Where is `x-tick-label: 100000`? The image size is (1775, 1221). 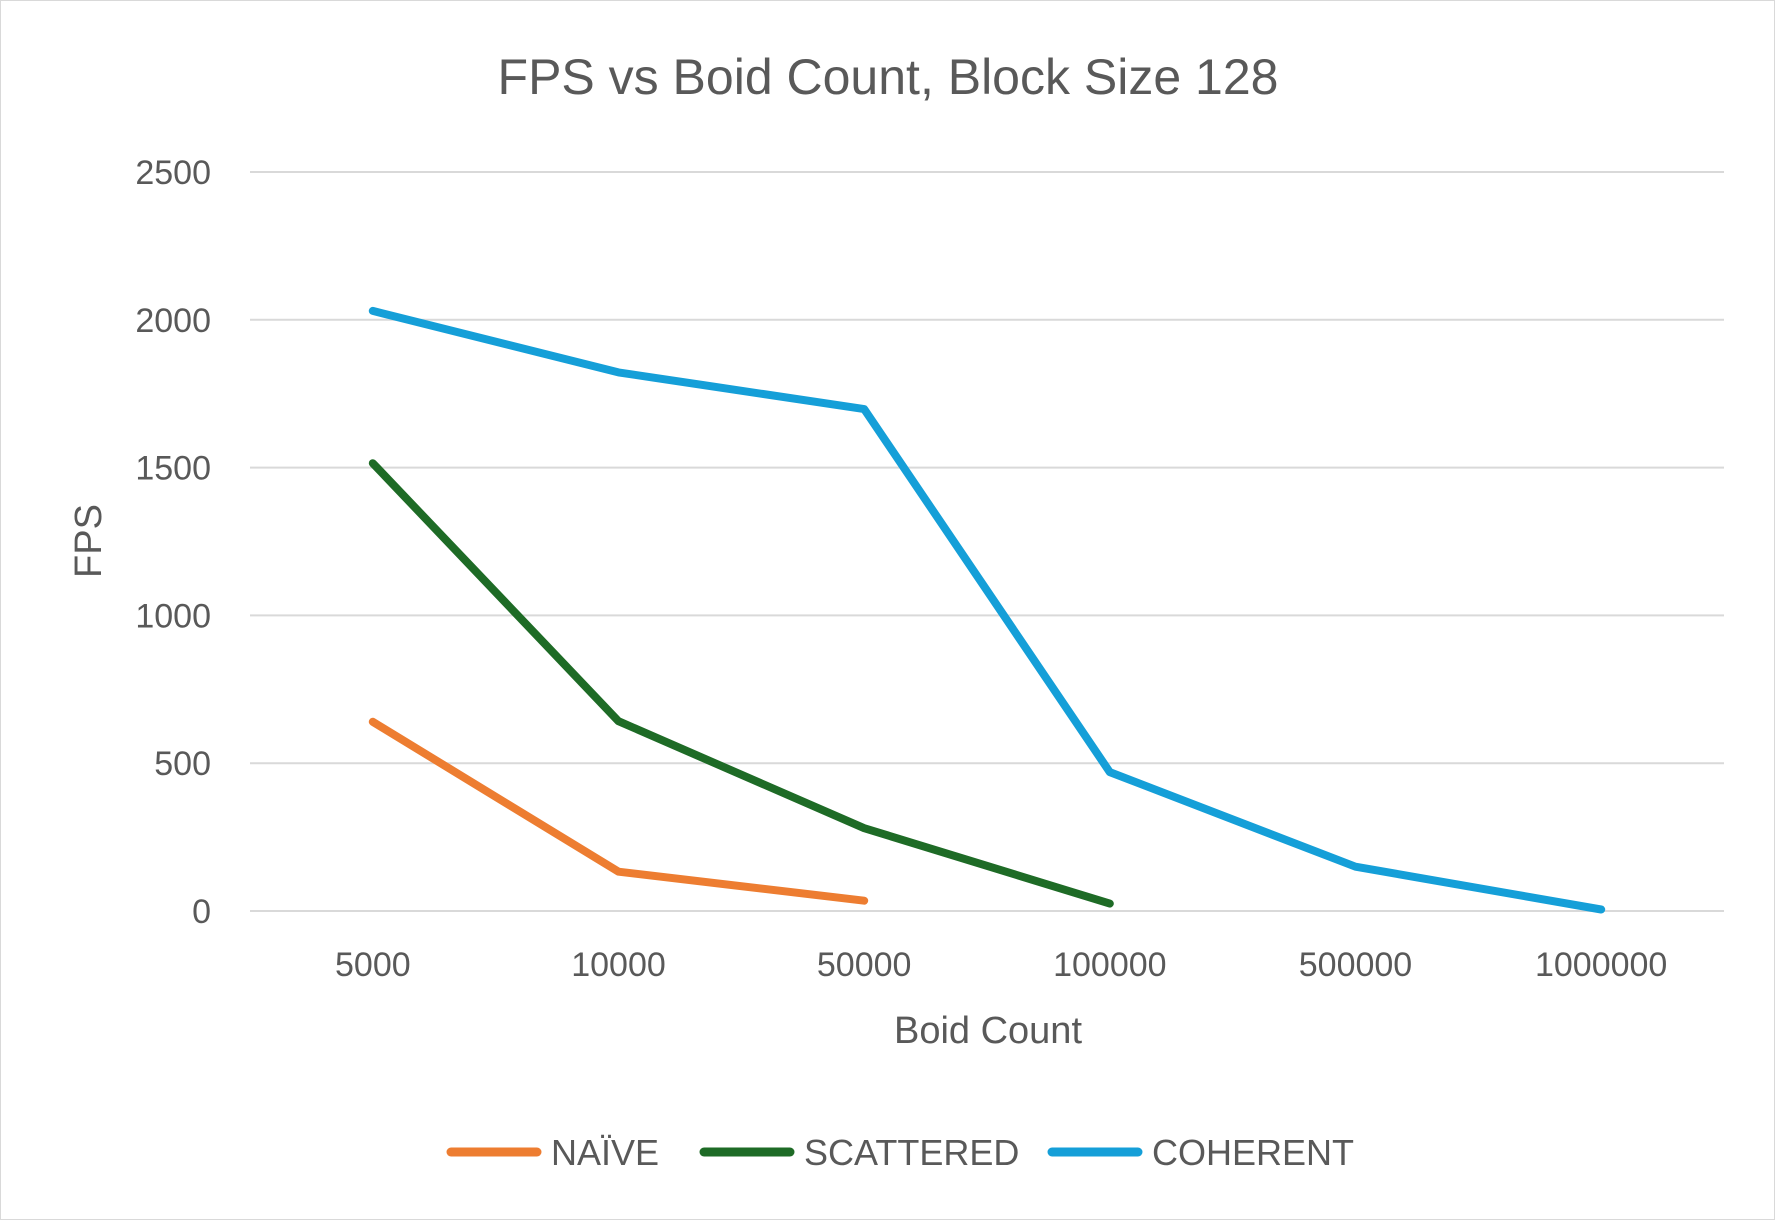 x-tick-label: 100000 is located at coordinates (1109, 965).